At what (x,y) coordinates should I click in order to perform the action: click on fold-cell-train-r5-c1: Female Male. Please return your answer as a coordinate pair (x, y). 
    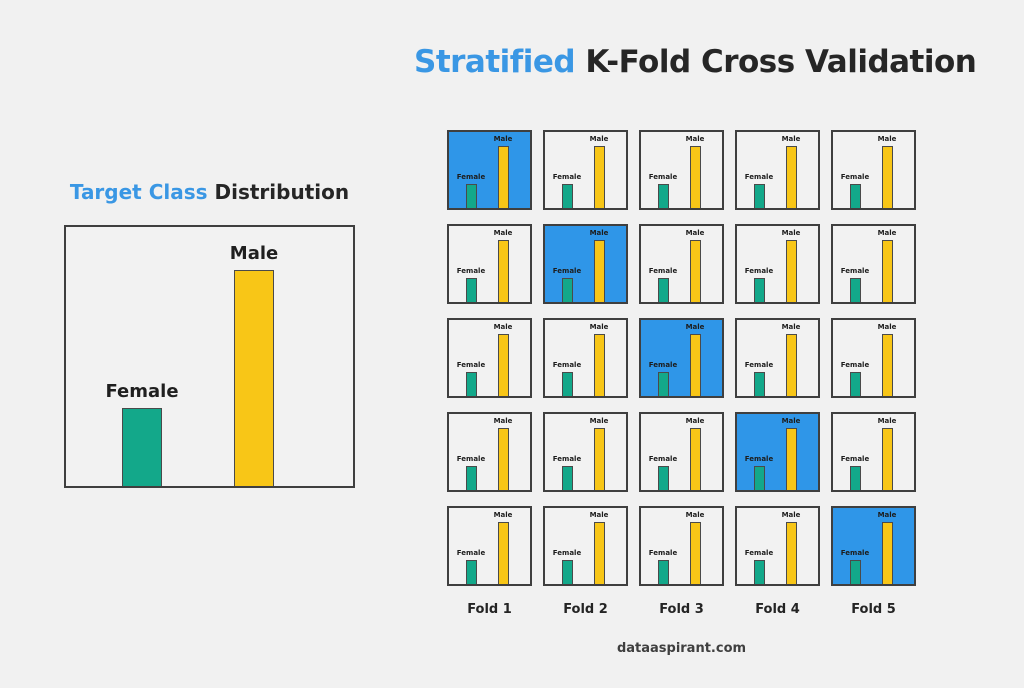
    Looking at the image, I should click on (489, 546).